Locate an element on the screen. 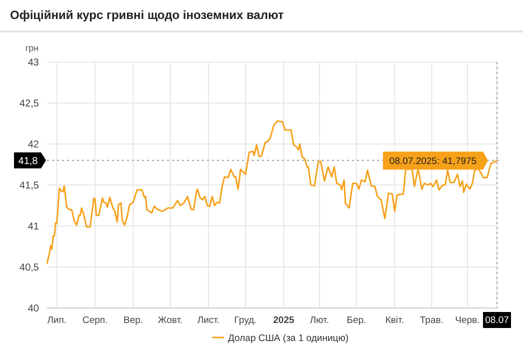 Image resolution: width=523 pixels, height=350 pixels. x-tick-label: Лист. is located at coordinates (208, 320).